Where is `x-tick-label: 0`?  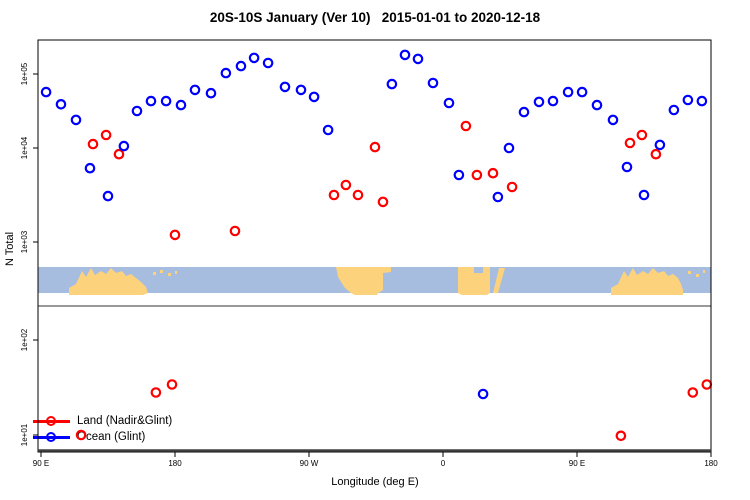 x-tick-label: 0 is located at coordinates (443, 463).